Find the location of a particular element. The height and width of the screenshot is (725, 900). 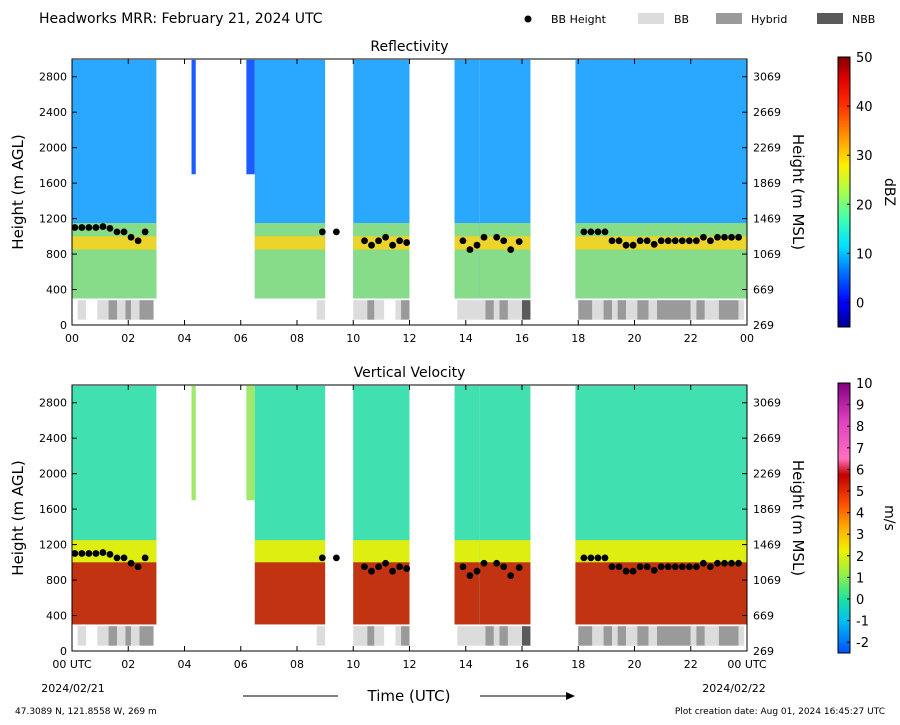

legend-bb-label: BB is located at coordinates (681, 19).